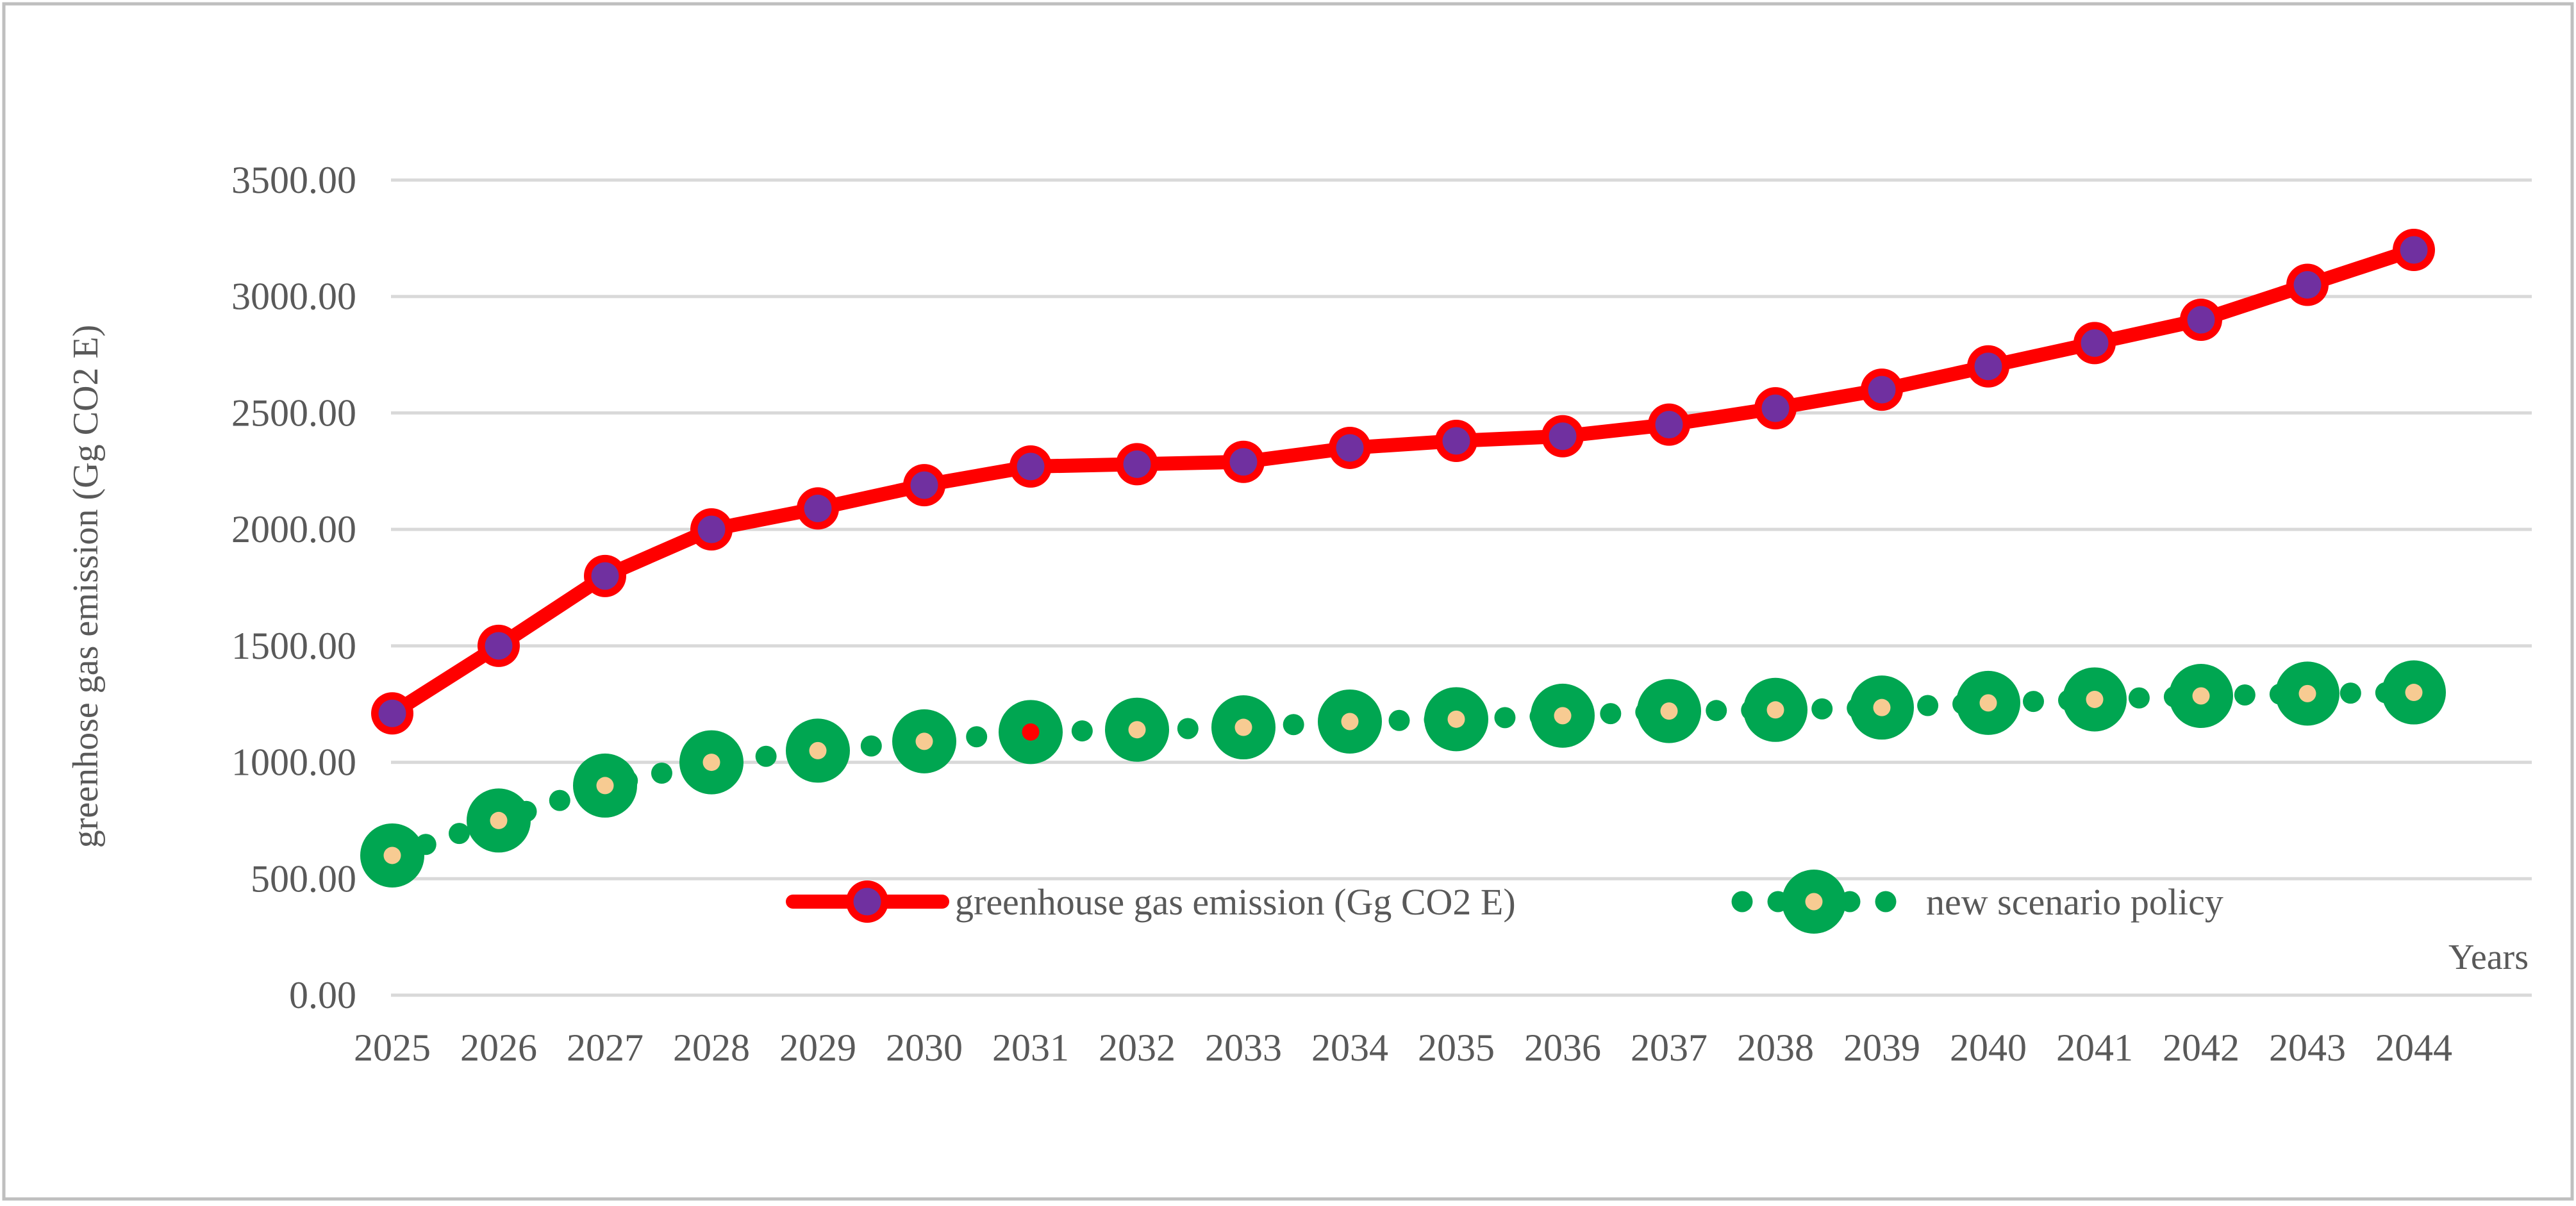 Image resolution: width=2576 pixels, height=1206 pixels. I want to click on x-tick-label: 2030, so click(925, 1048).